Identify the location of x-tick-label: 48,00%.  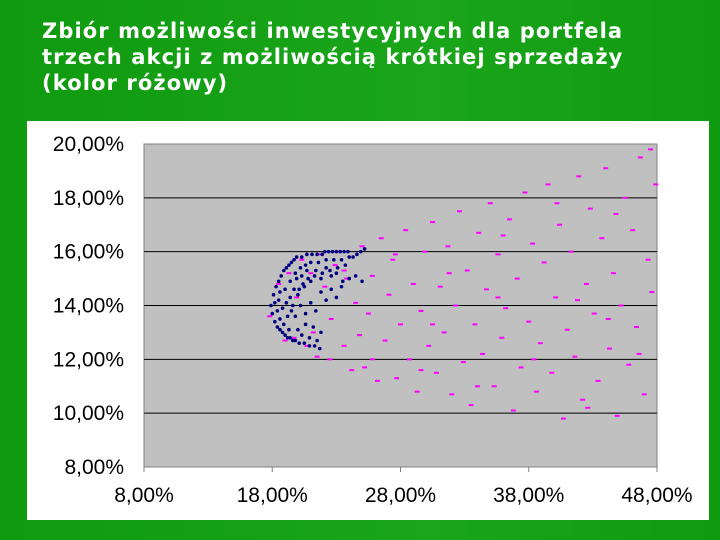
(656, 495).